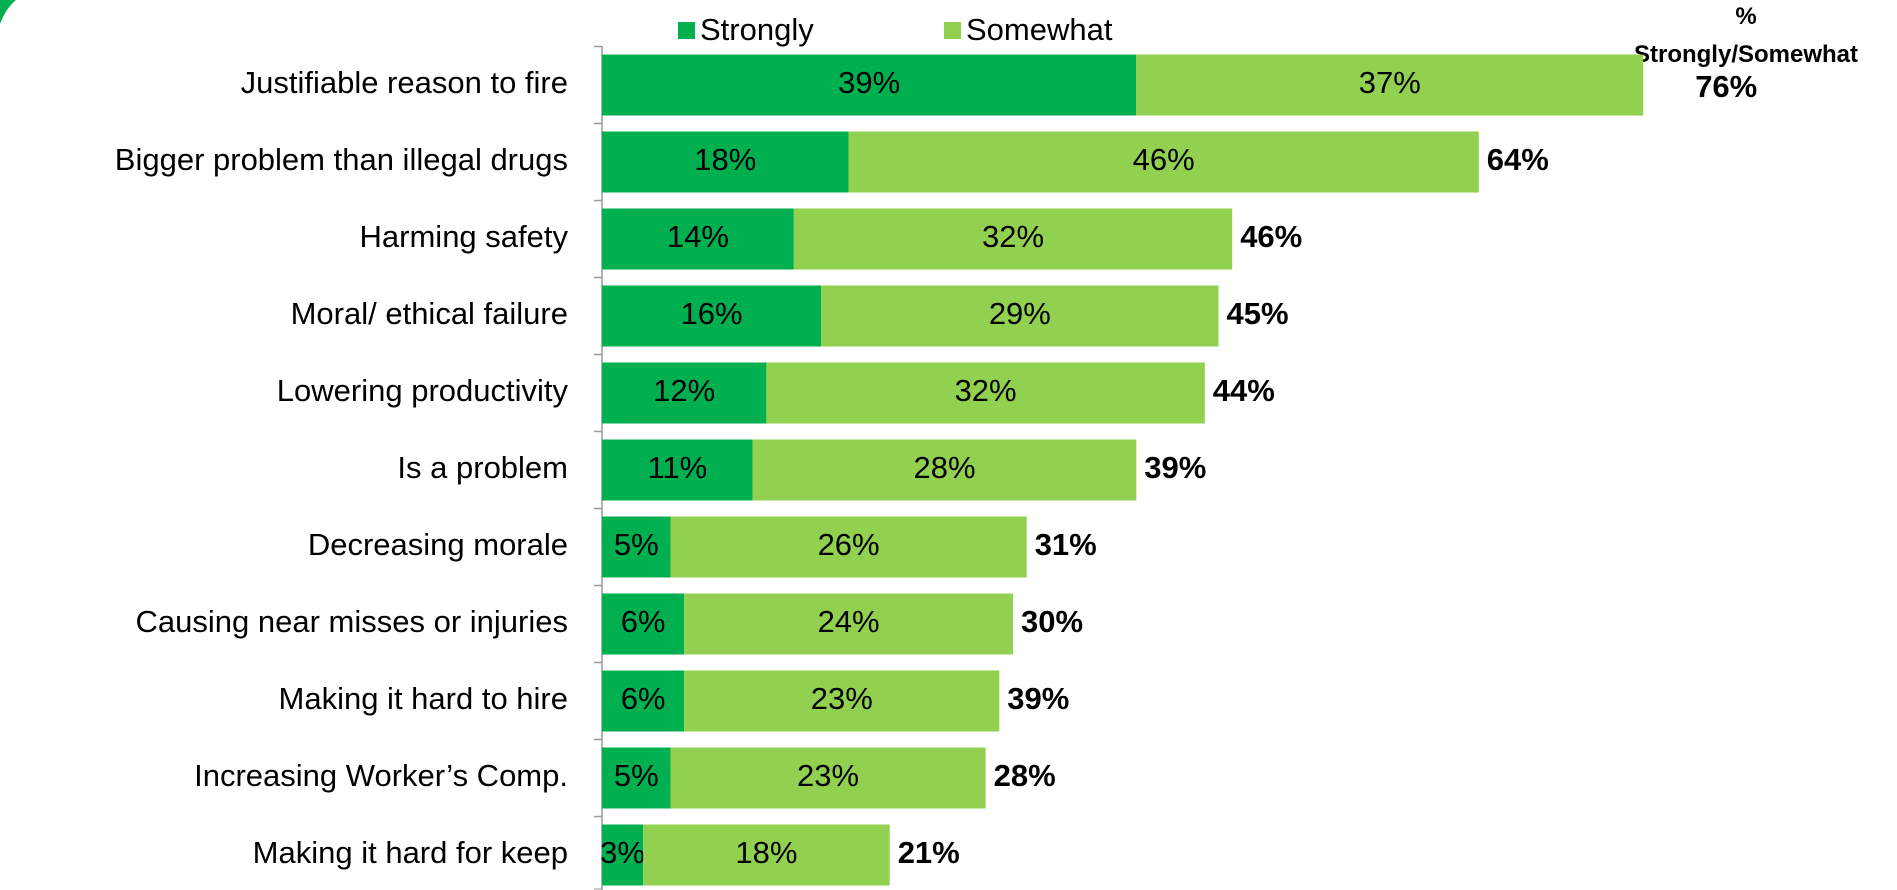  I want to click on bar-value-label: 29%, so click(1020, 313).